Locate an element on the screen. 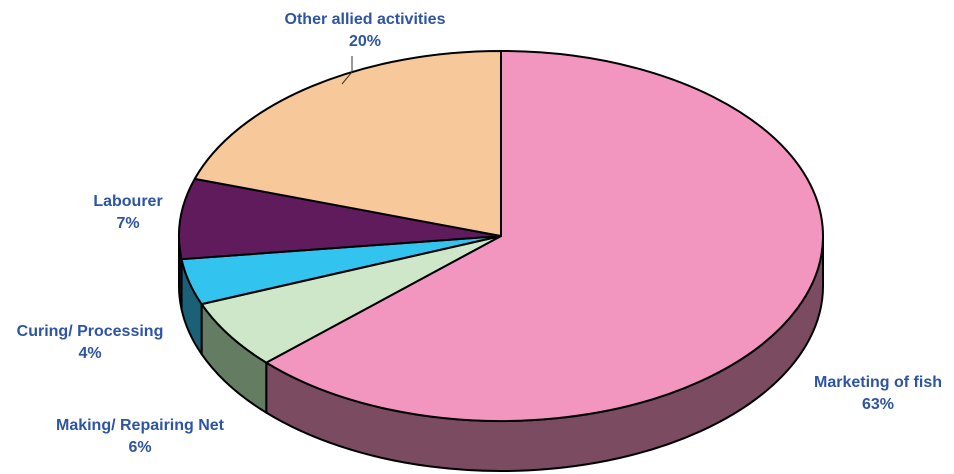  slice-value-curing-processing: 4% is located at coordinates (89, 353).